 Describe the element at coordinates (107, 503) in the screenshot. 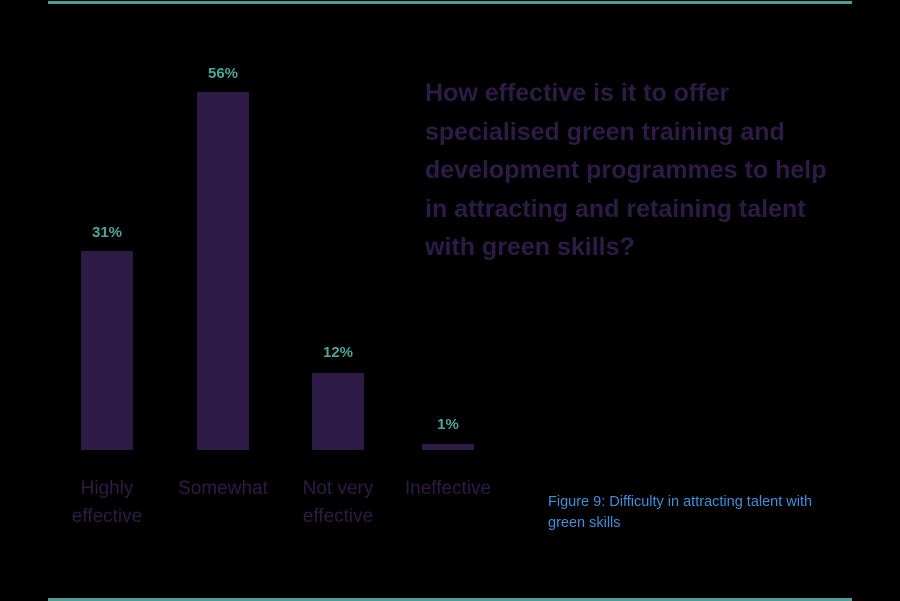

I see `category-label-highly-effective: Highly effective` at that location.